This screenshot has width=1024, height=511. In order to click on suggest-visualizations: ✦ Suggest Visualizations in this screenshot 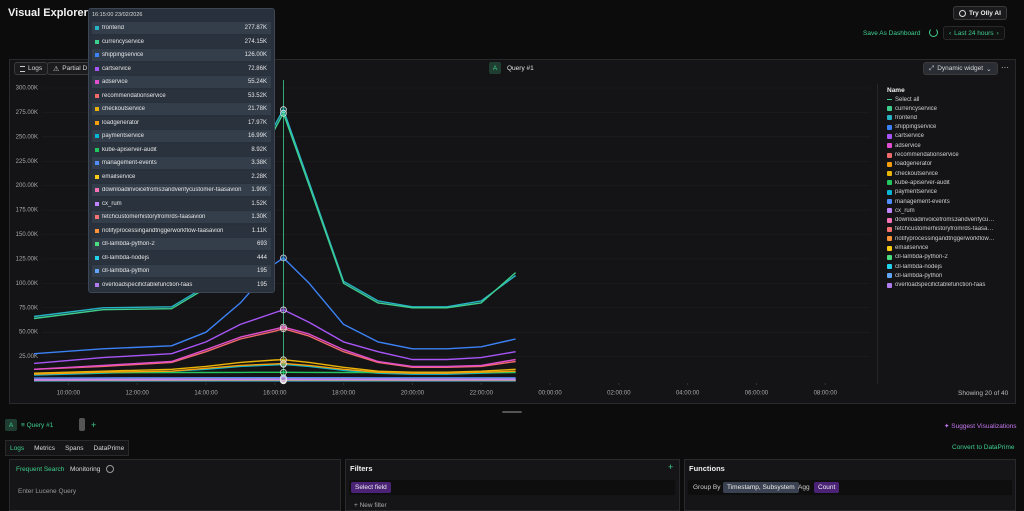, I will do `click(980, 426)`.